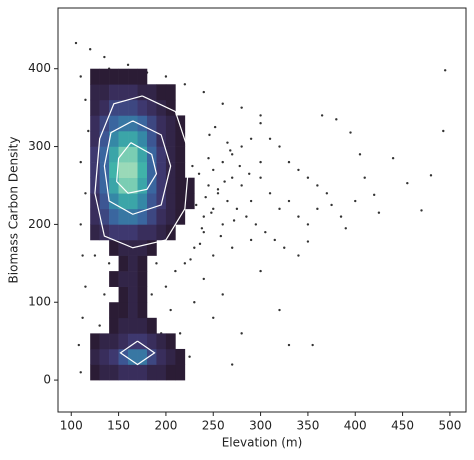 The image size is (474, 460). Describe the element at coordinates (71, 426) in the screenshot. I see `x-tick-label: 100` at that location.